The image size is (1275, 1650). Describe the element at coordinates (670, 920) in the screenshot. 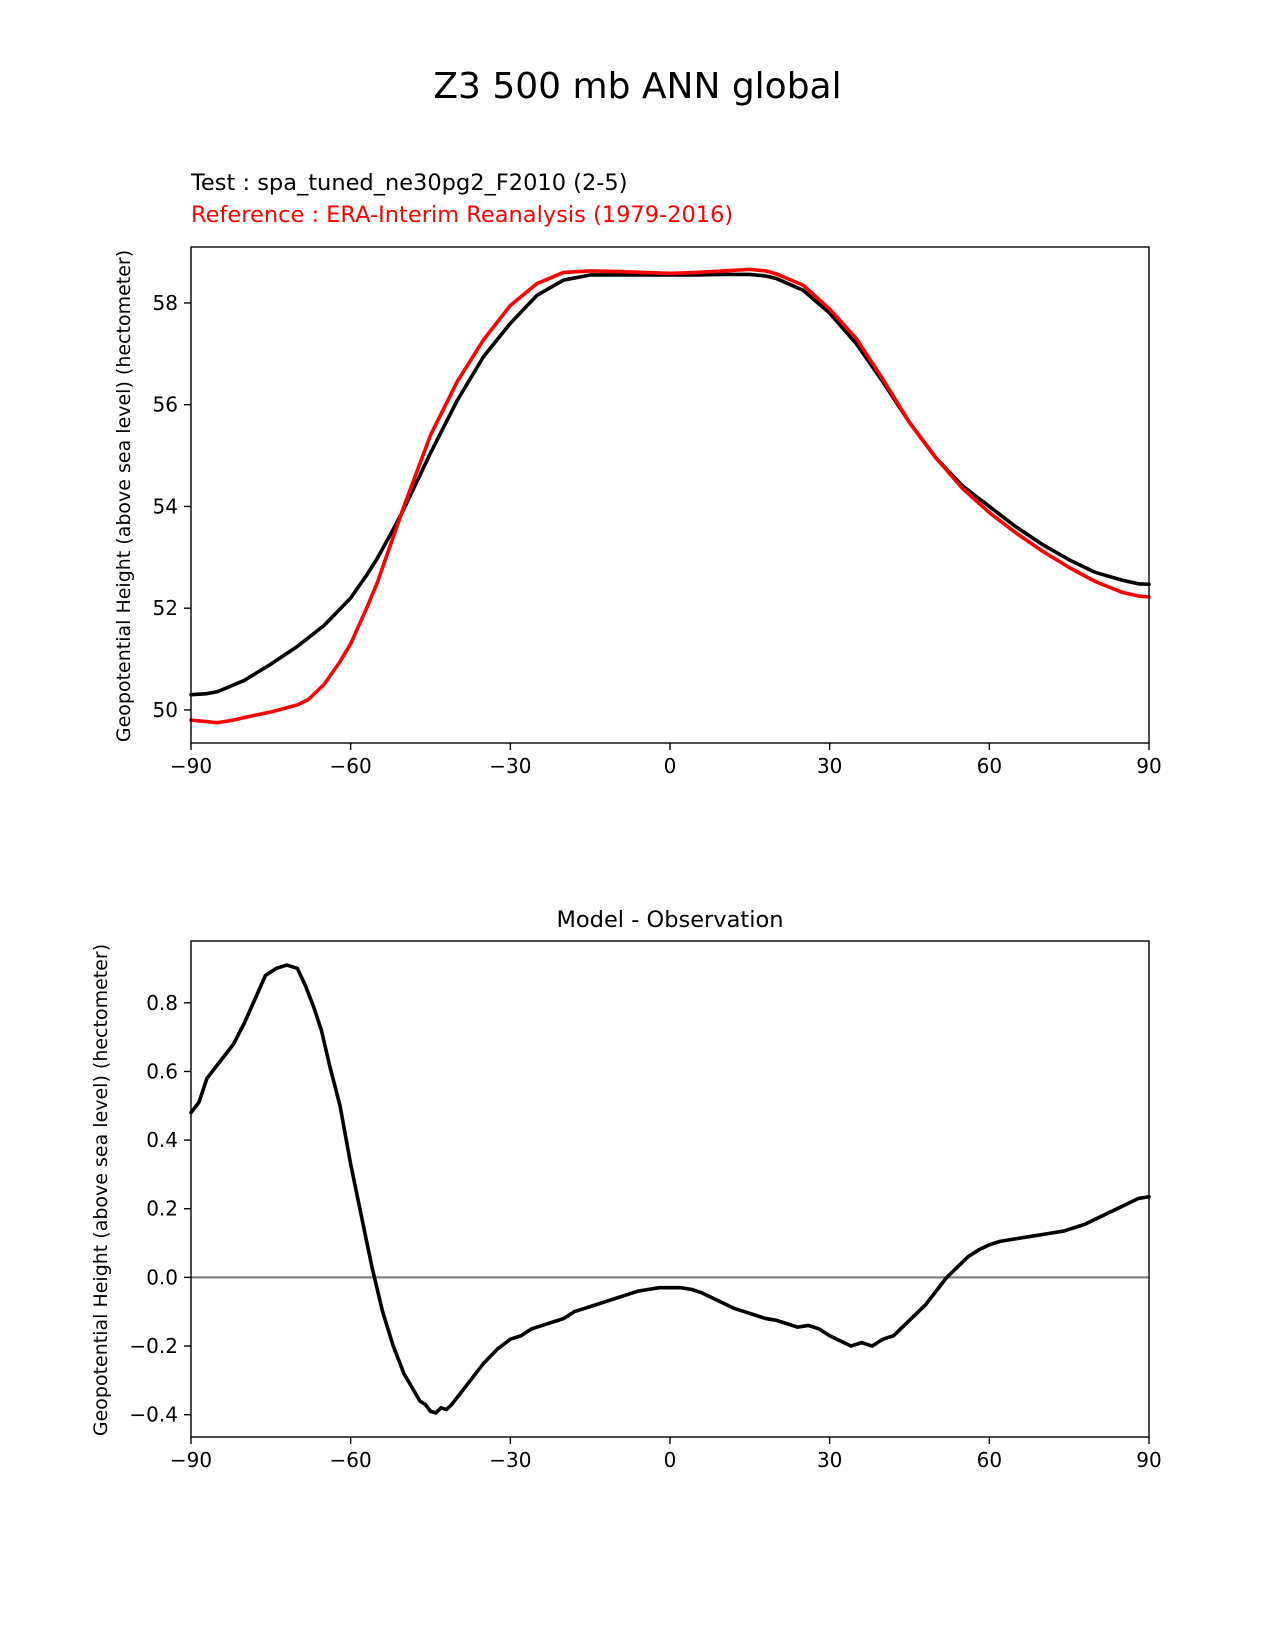

I see `bottom-panel-title: Model - Observation` at that location.